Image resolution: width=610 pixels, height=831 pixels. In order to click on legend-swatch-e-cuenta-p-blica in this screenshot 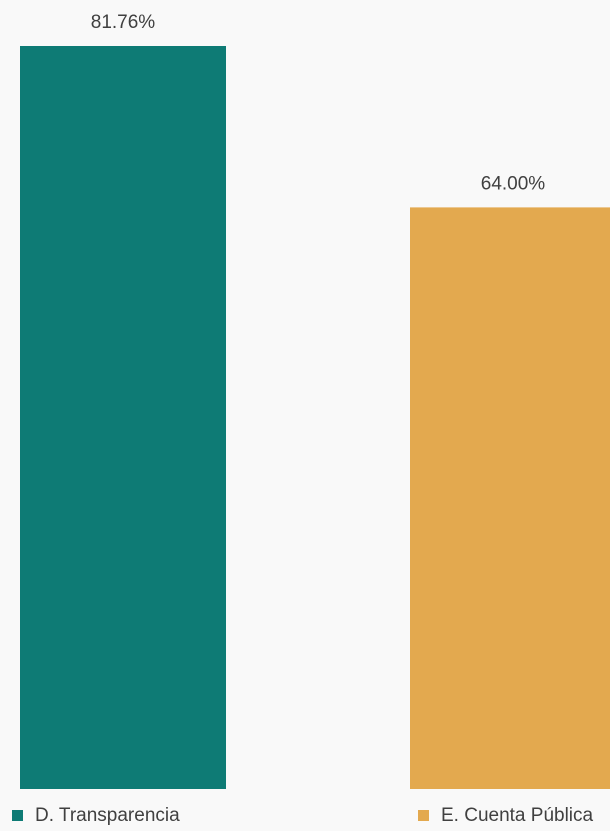, I will do `click(423, 815)`.